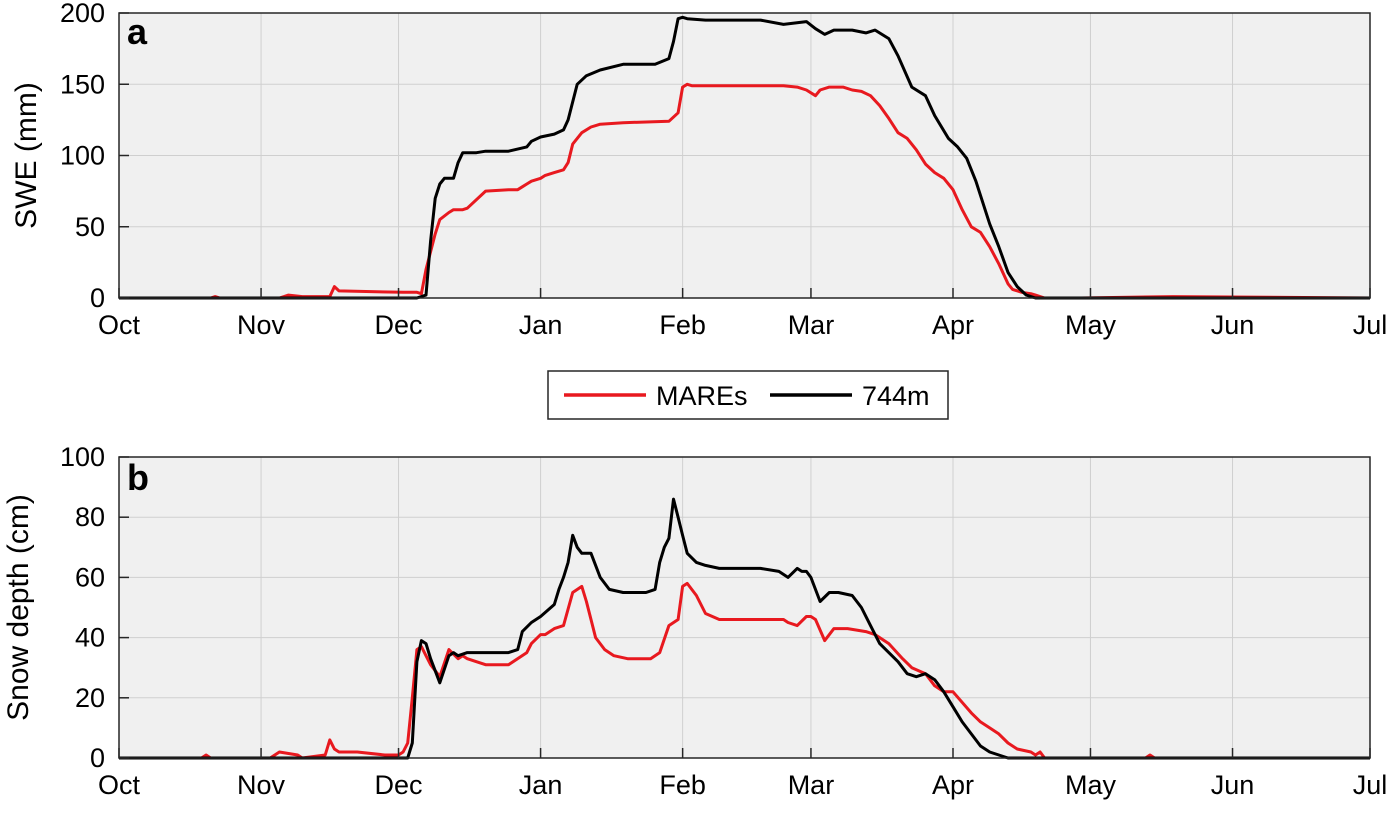 This screenshot has height=813, width=1400. What do you see at coordinates (896, 396) in the screenshot?
I see `legend-label-744m: 744m` at bounding box center [896, 396].